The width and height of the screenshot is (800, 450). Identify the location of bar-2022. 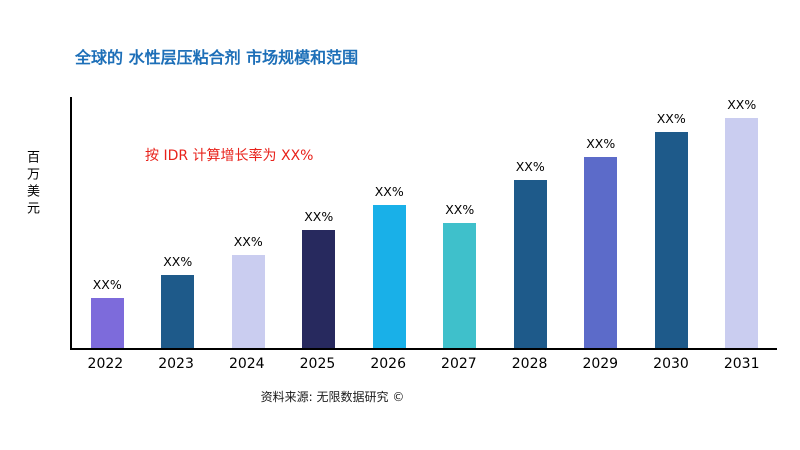
(107, 322).